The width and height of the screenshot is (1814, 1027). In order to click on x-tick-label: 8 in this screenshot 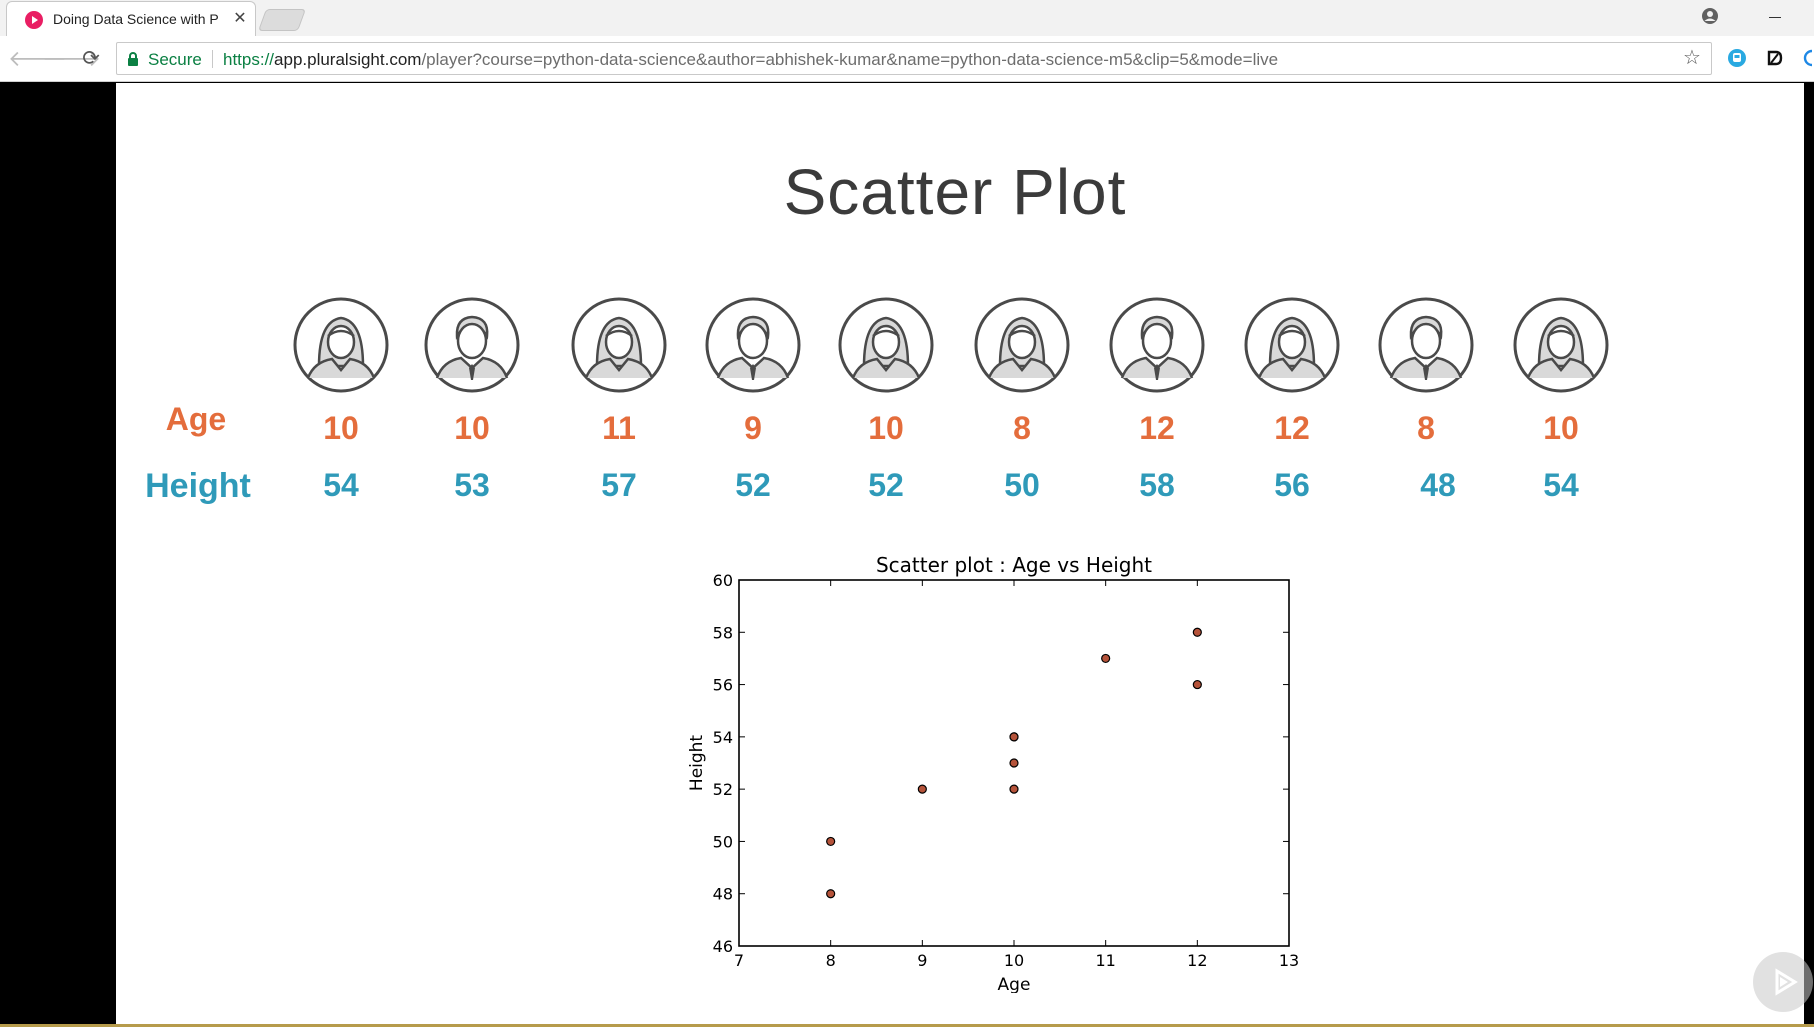, I will do `click(831, 960)`.